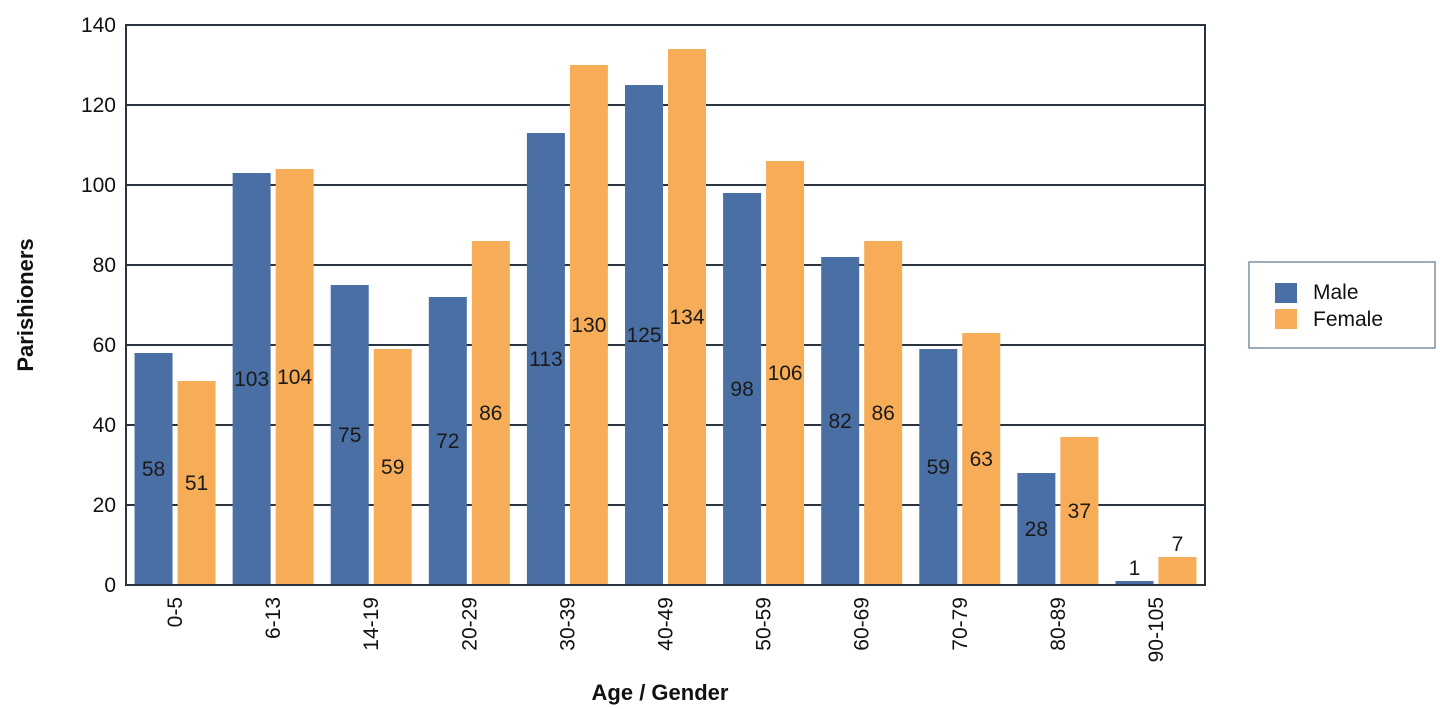  I want to click on x-tick-label: 60-69, so click(862, 624).